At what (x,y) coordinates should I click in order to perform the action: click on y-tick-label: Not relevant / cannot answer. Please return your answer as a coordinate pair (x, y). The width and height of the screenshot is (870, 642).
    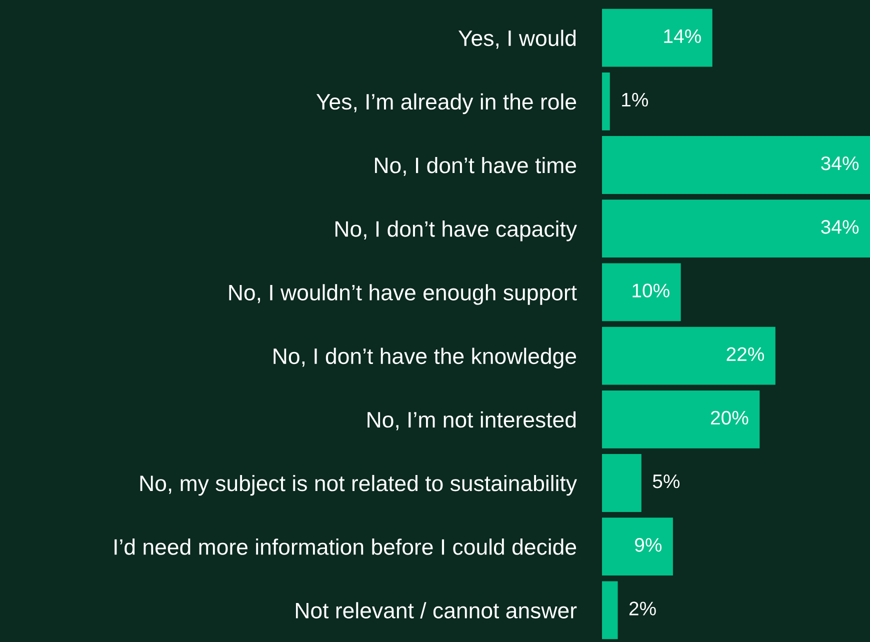
    Looking at the image, I should click on (436, 610).